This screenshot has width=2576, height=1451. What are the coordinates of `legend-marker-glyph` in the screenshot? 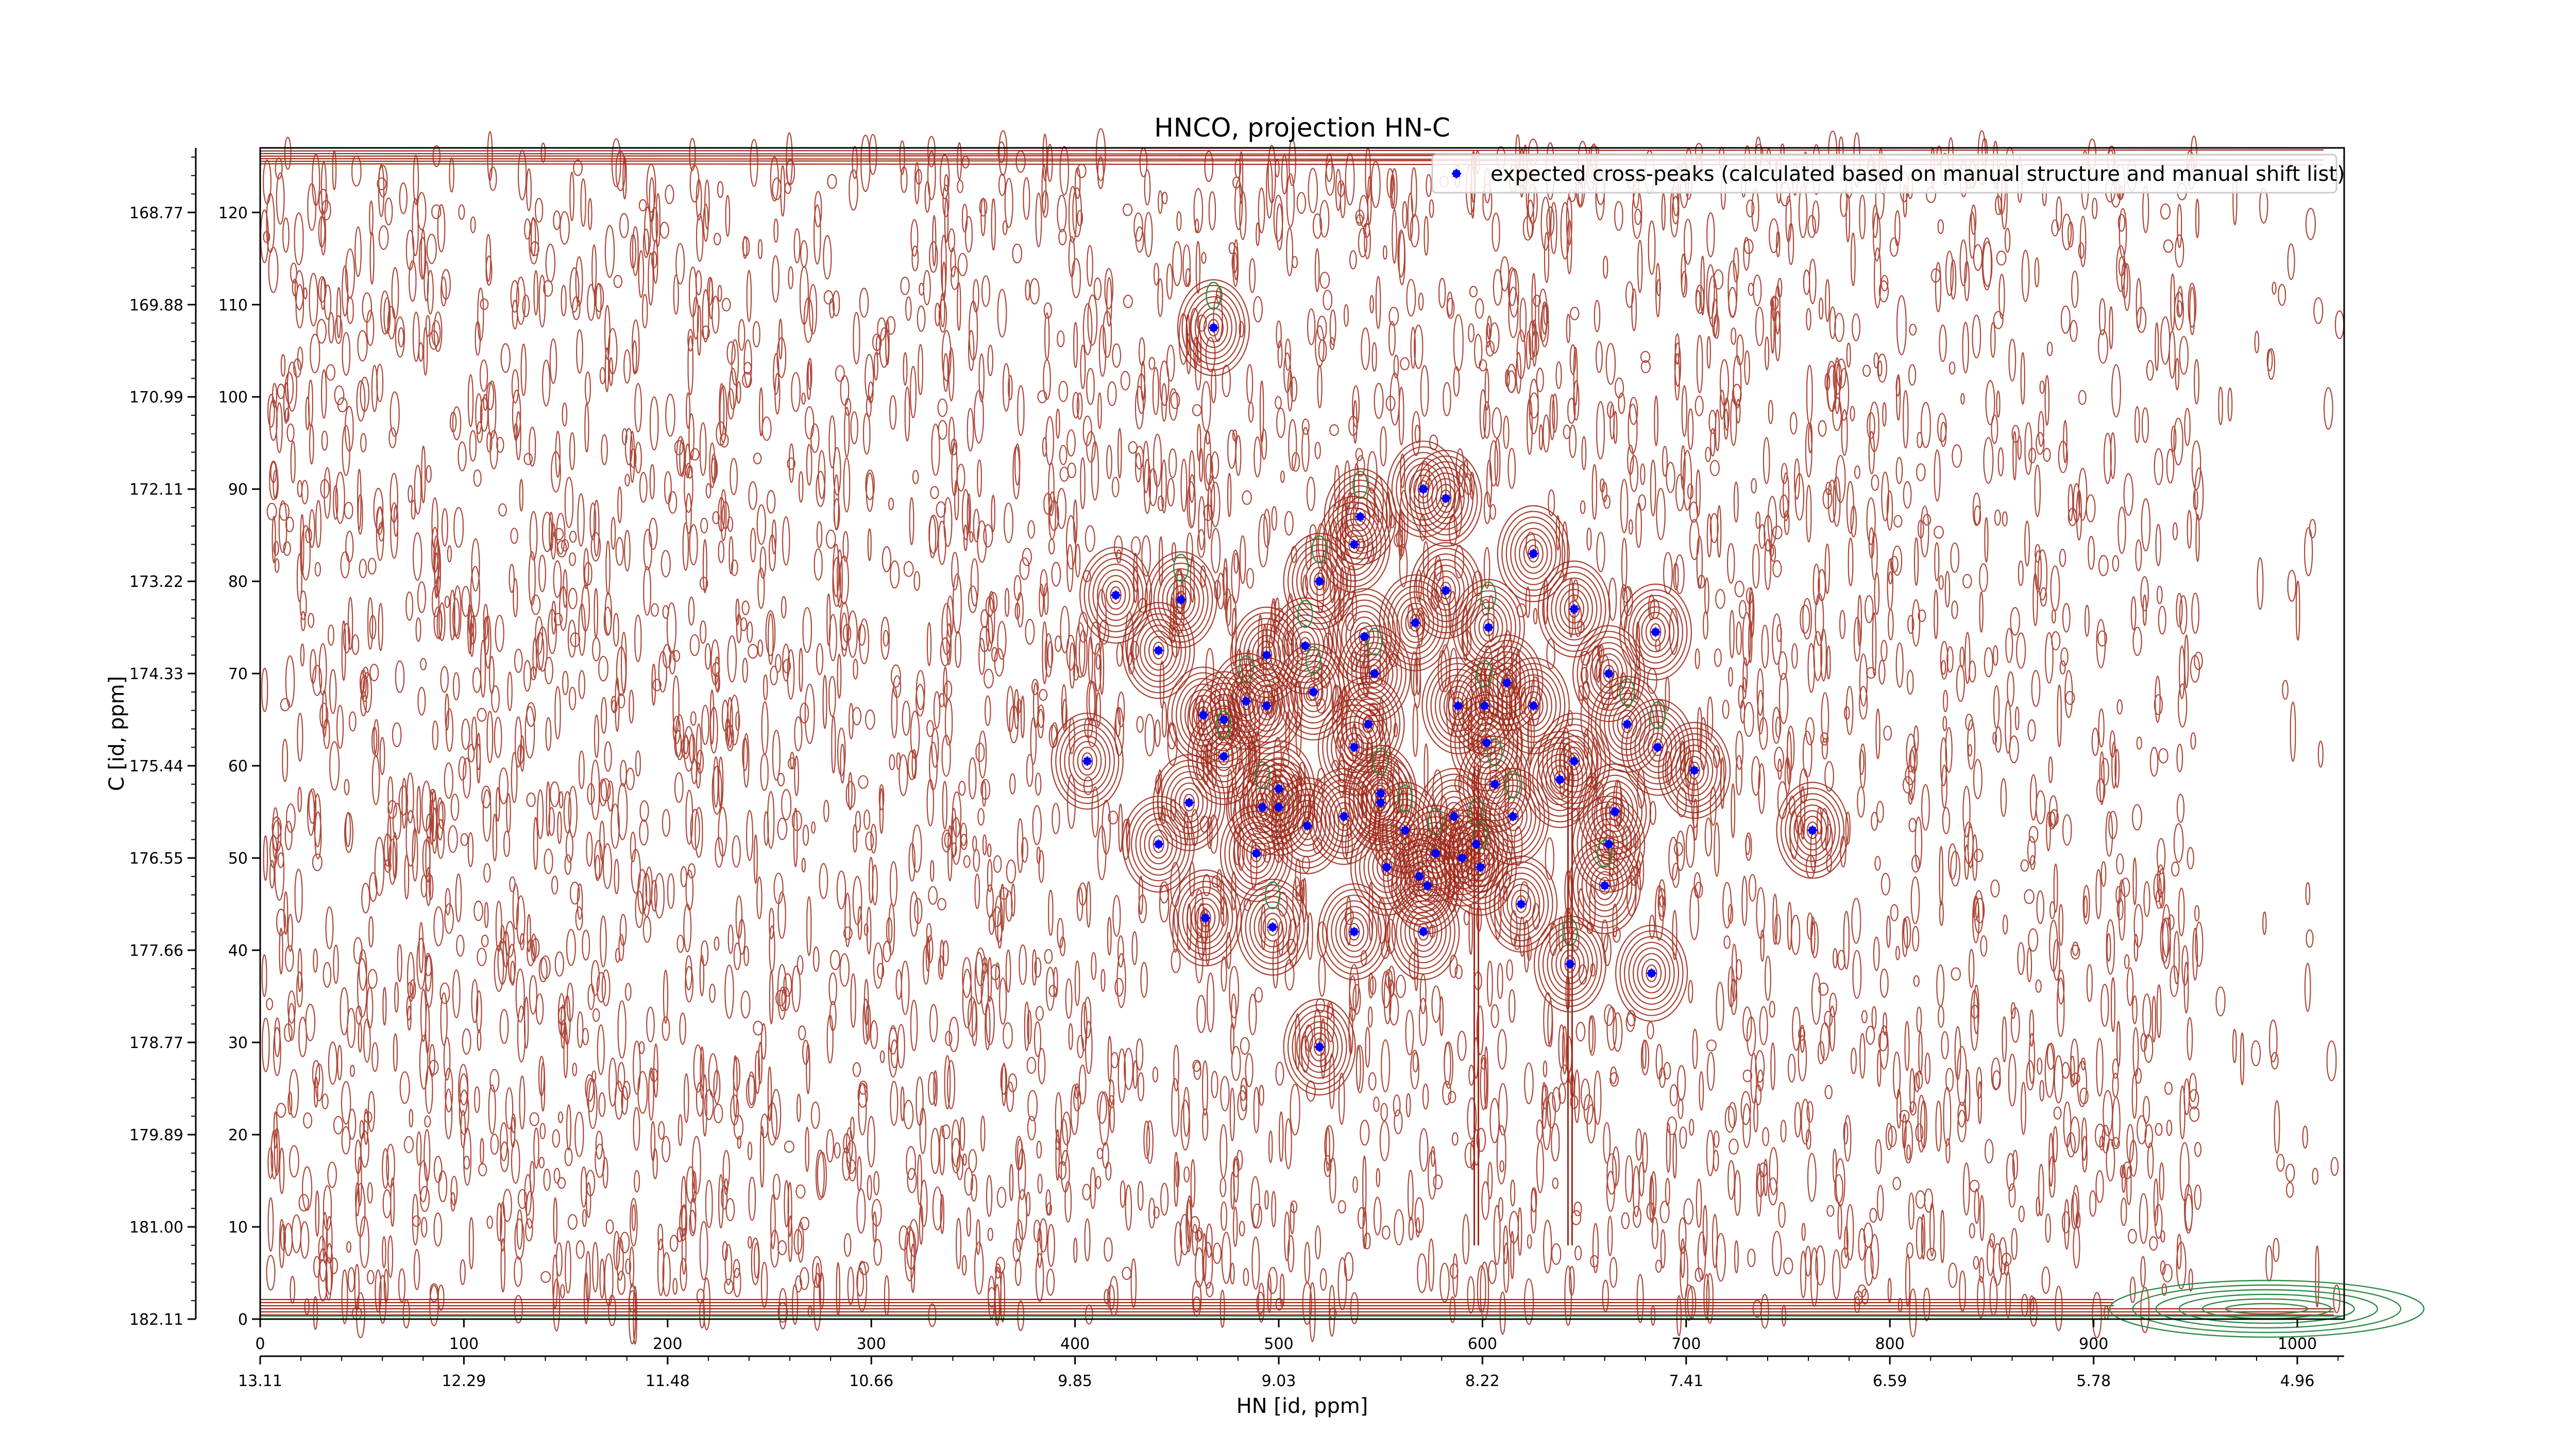 It's located at (1456, 173).